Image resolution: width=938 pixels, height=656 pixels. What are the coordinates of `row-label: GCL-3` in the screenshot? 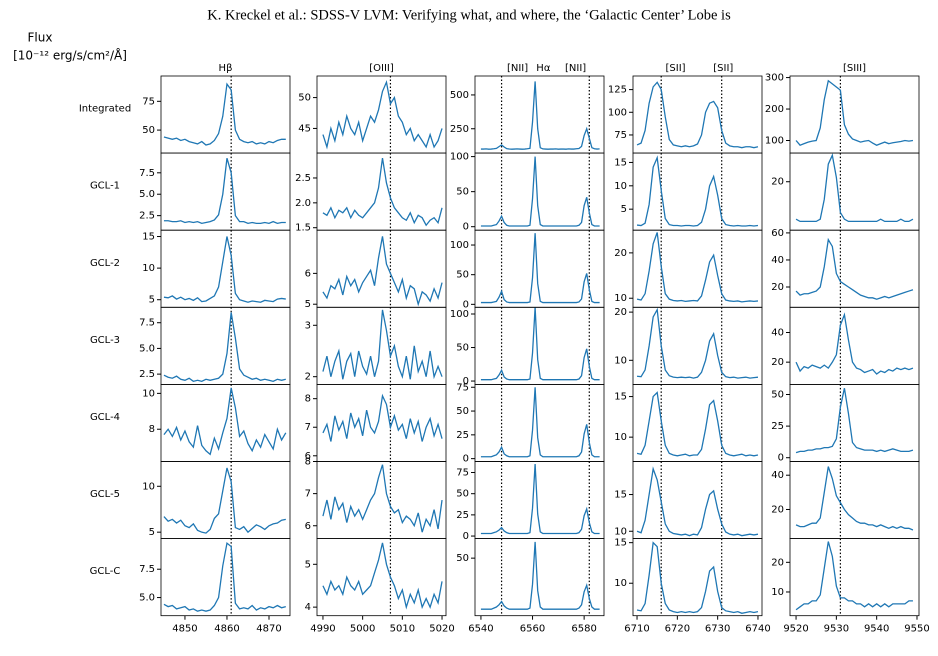 It's located at (105, 340).